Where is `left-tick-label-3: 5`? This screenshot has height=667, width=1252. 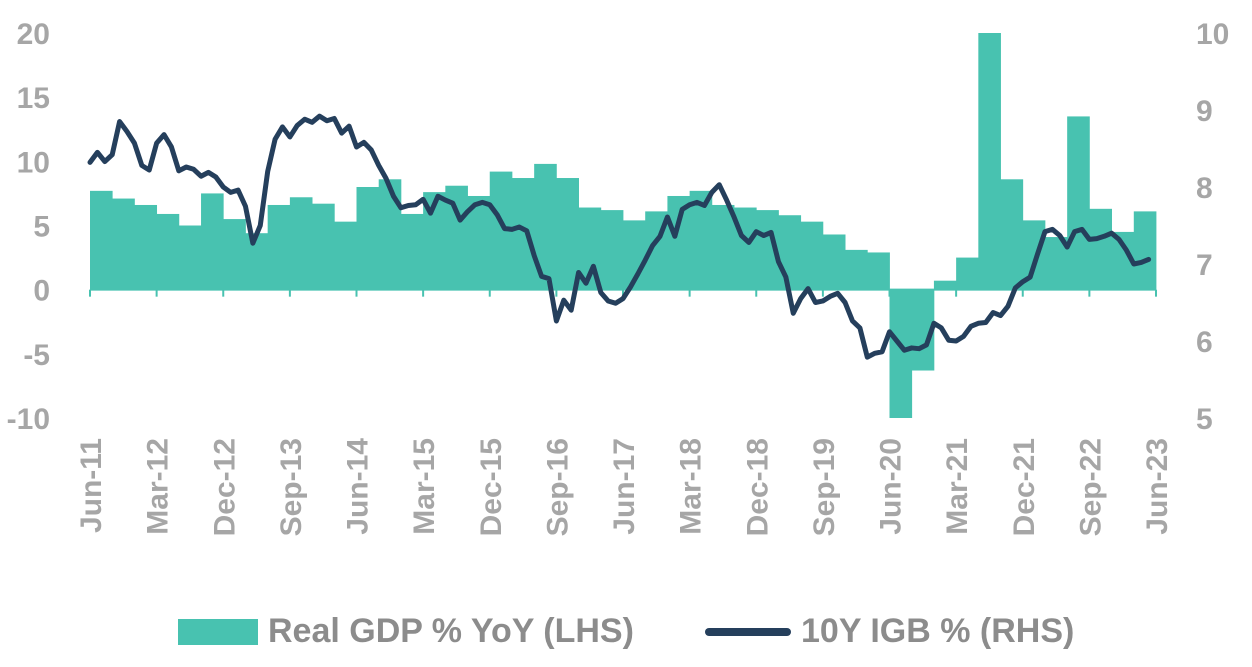
left-tick-label-3: 5 is located at coordinates (41, 227).